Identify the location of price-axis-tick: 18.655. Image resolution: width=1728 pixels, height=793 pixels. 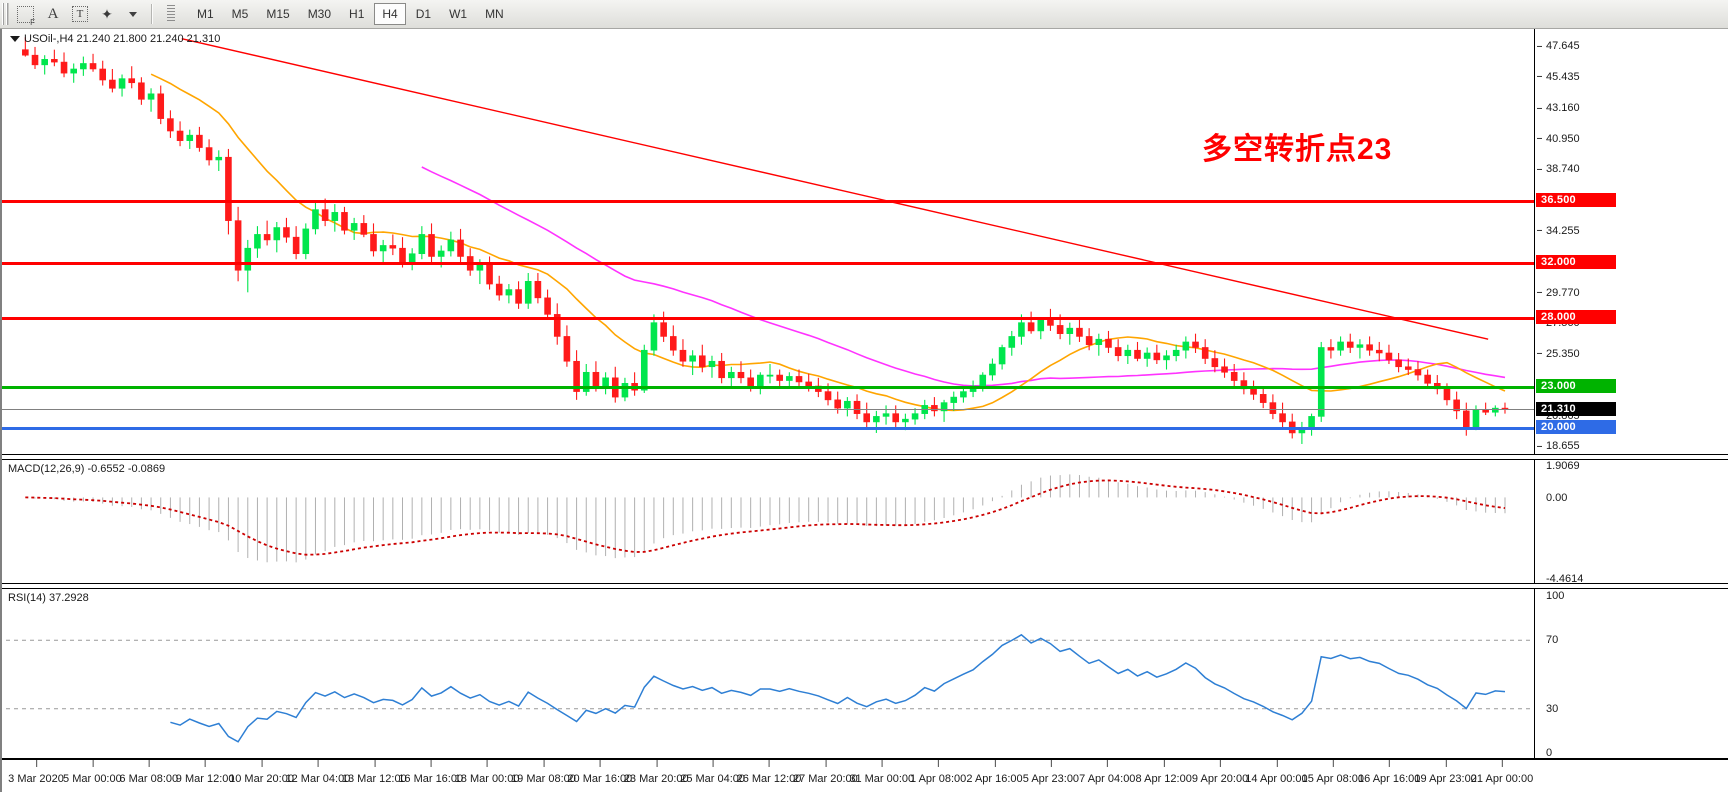
(1631, 446).